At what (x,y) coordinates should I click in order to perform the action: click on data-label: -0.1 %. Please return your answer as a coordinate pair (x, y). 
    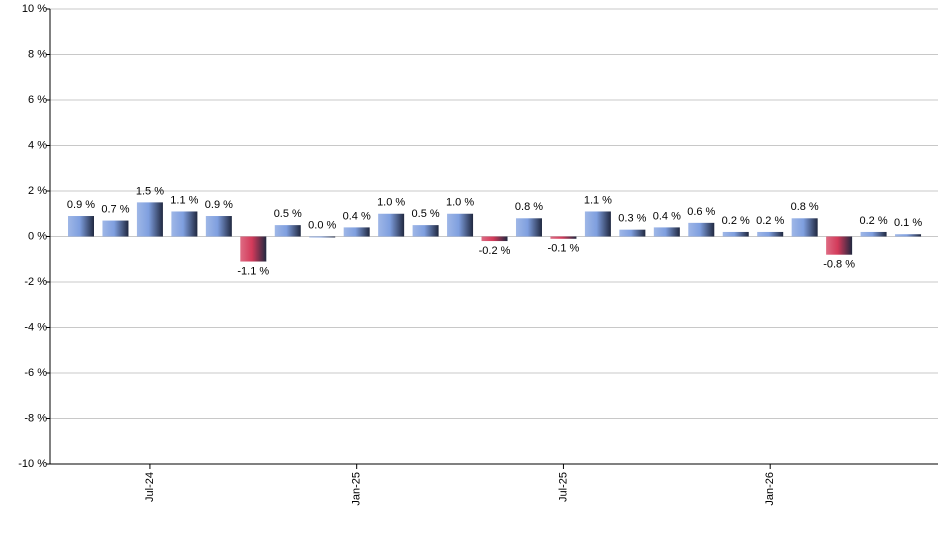
    Looking at the image, I should click on (564, 249).